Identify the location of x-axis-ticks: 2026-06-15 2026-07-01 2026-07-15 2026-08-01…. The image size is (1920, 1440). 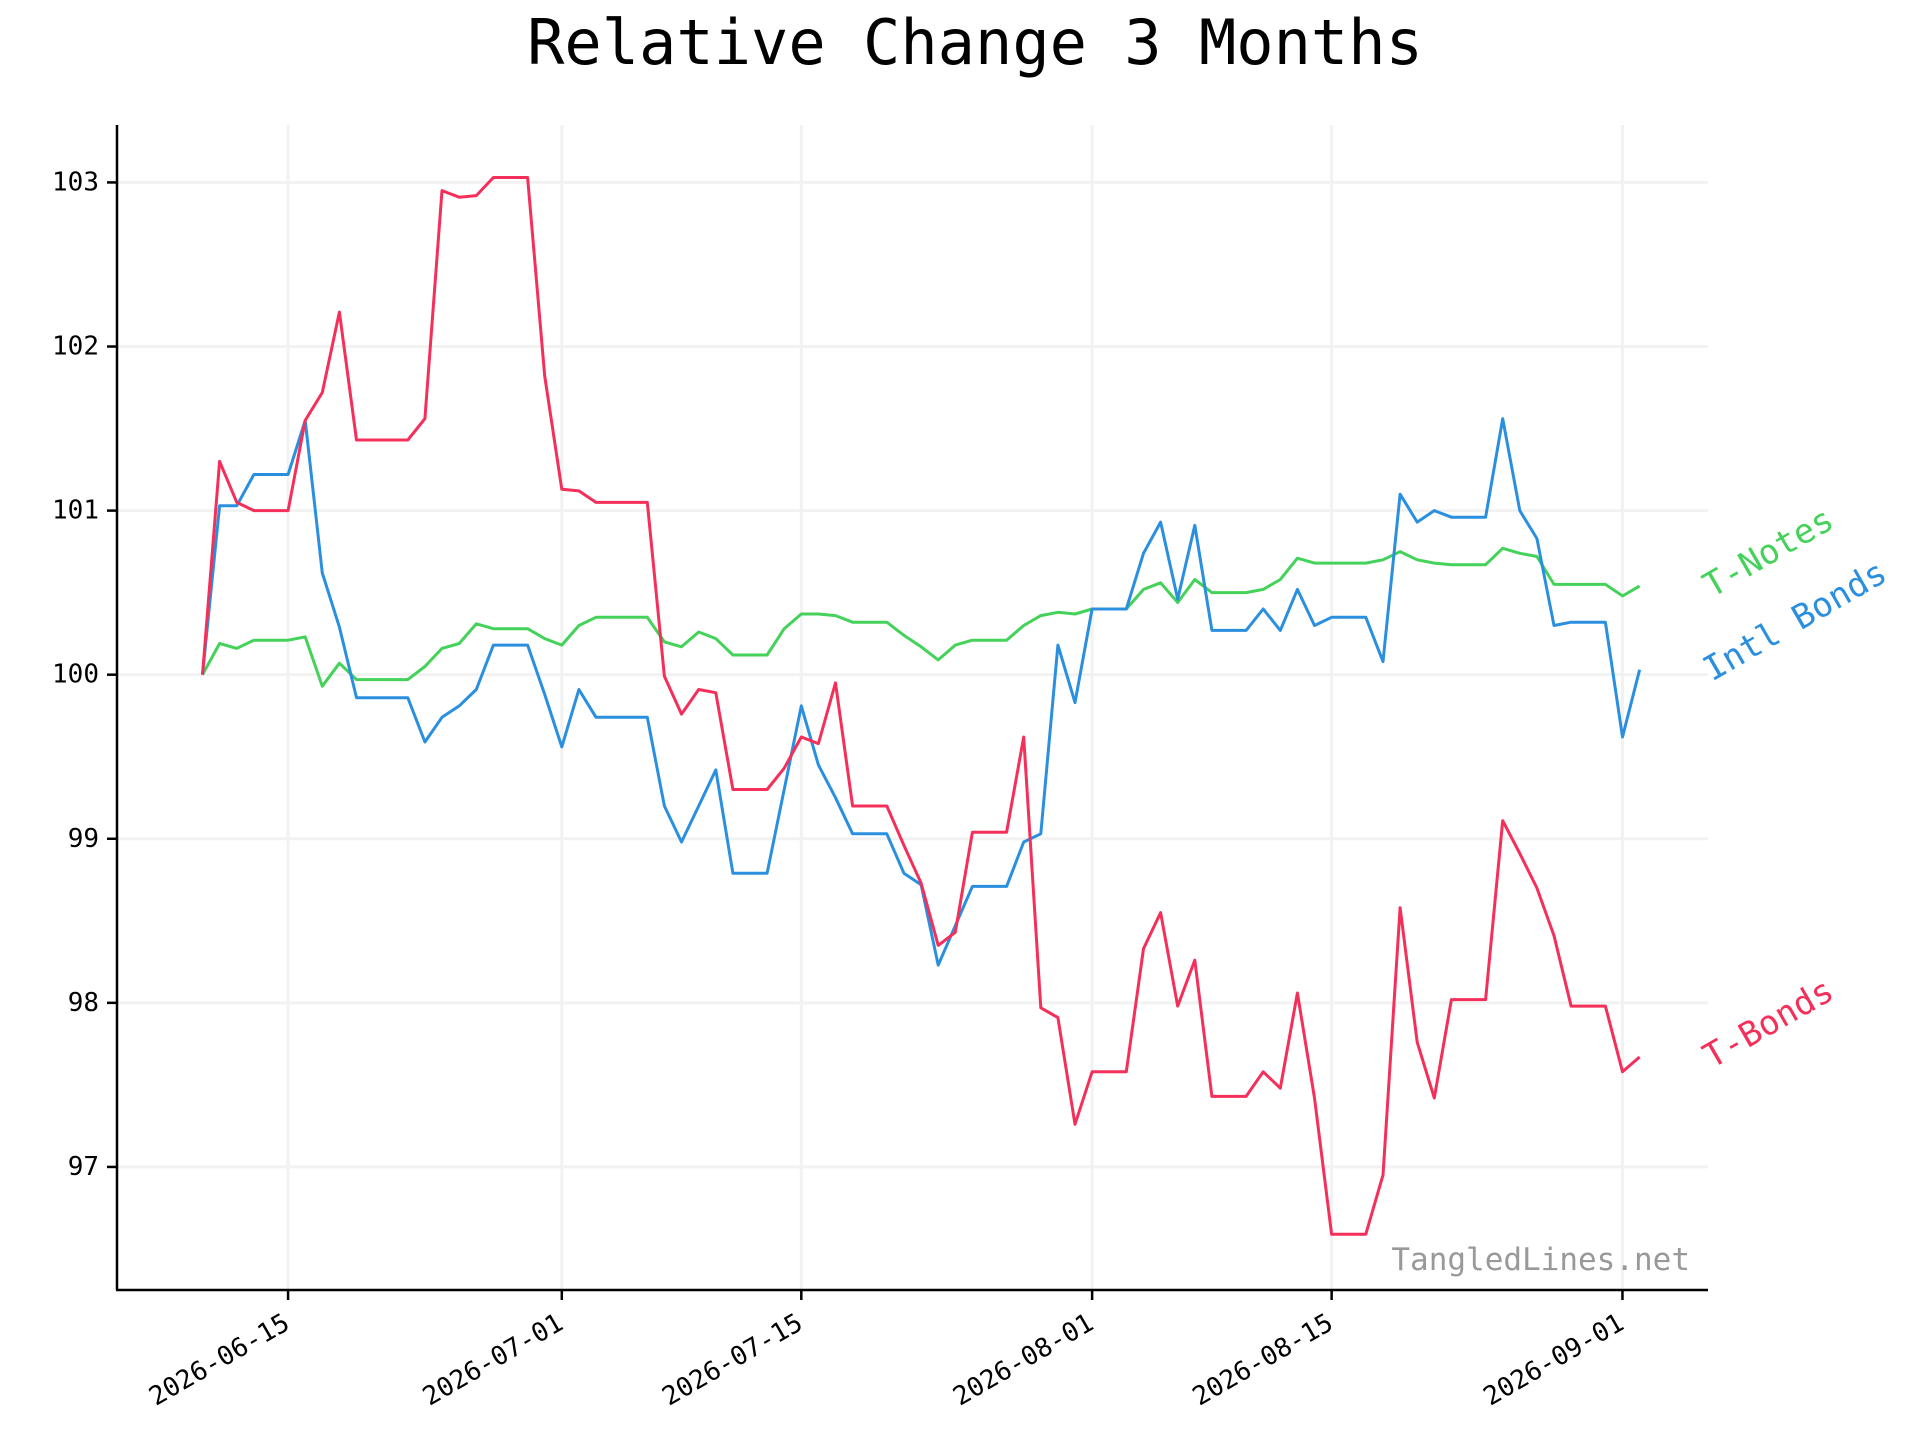
(886, 1351).